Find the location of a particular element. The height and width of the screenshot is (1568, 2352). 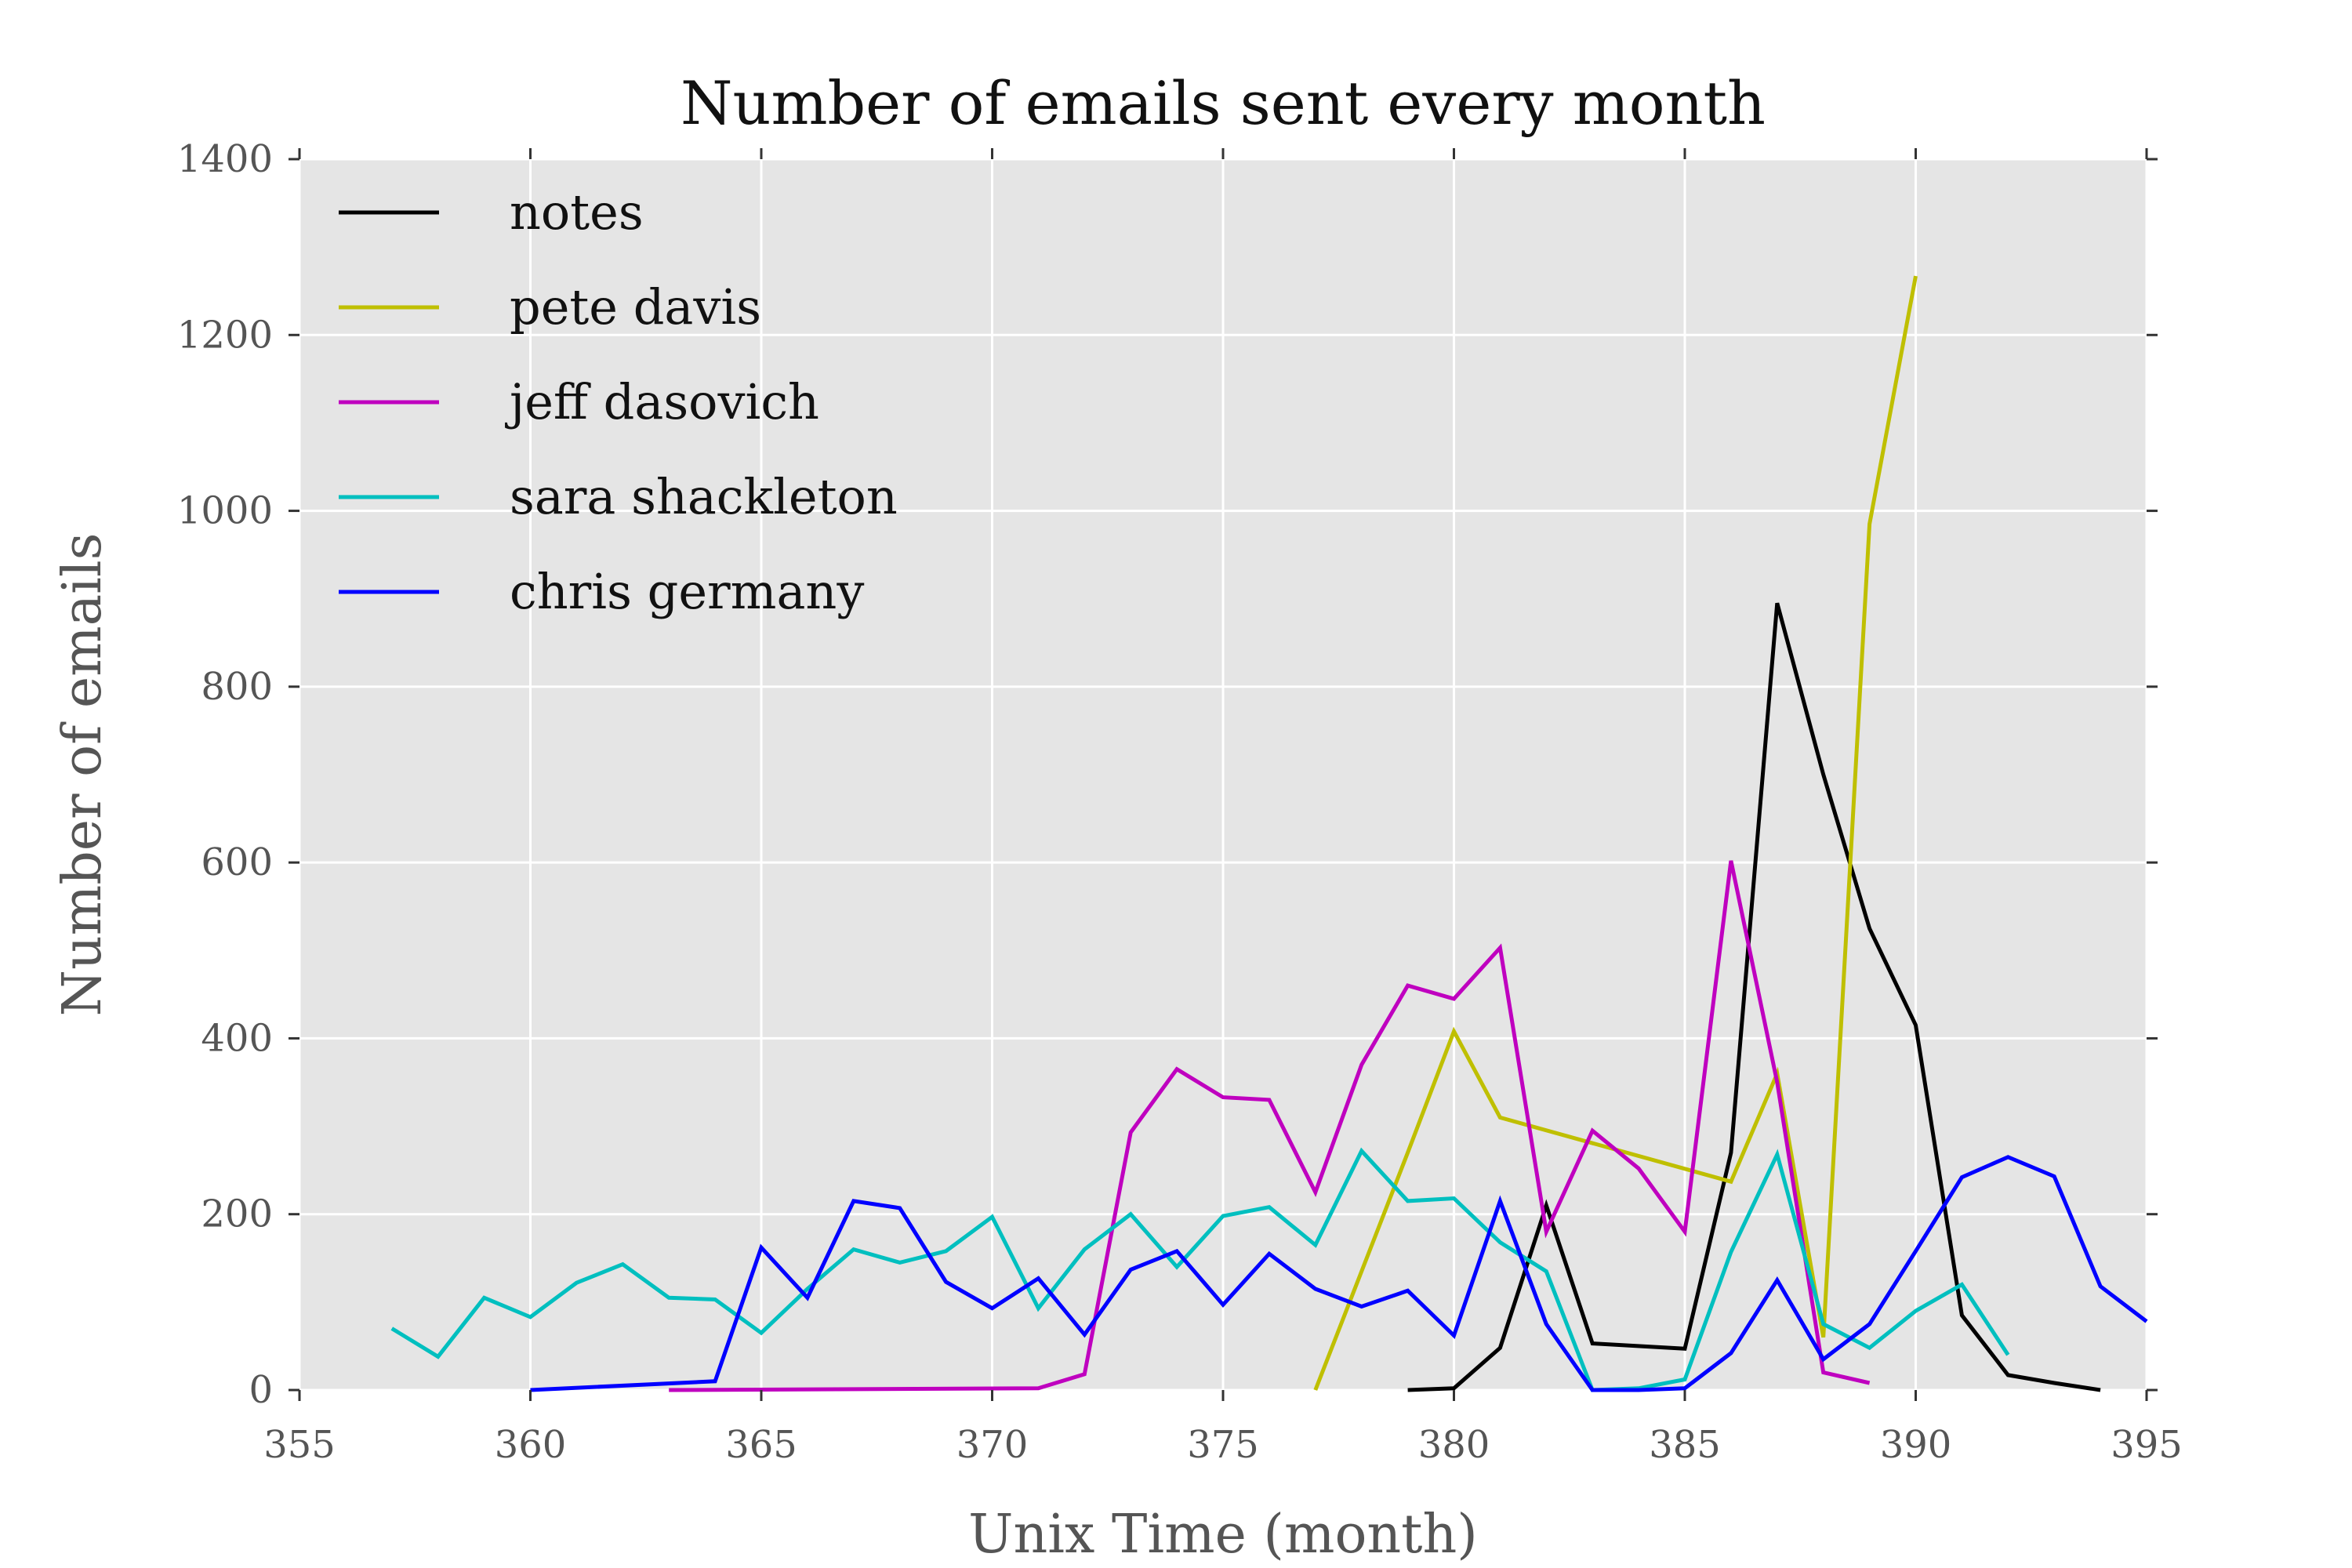

y-tick-label: 1000 is located at coordinates (225, 511).